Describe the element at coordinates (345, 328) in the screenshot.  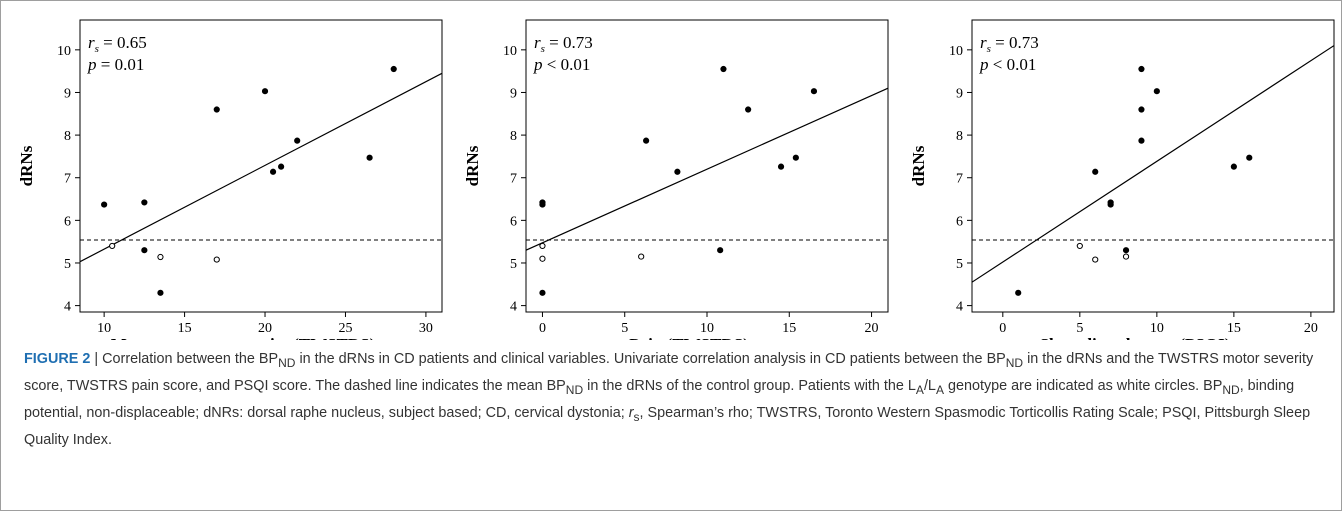
I see `x-tick-label: 25` at that location.